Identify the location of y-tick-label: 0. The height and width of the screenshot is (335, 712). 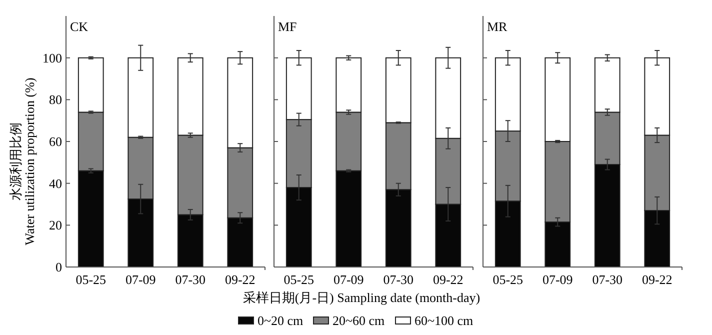
(59, 267).